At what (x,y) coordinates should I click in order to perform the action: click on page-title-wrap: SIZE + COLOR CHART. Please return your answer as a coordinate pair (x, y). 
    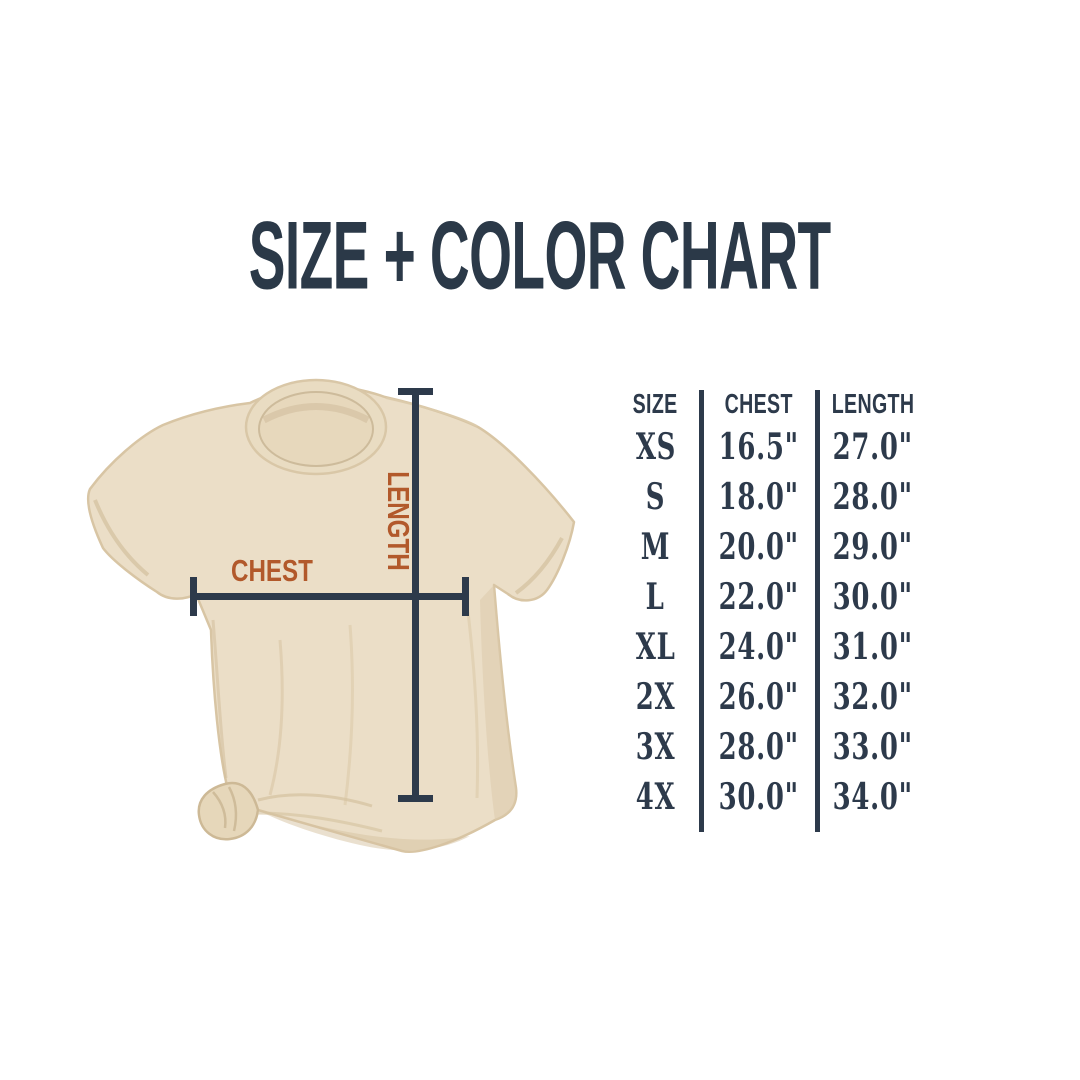
    Looking at the image, I should click on (540, 255).